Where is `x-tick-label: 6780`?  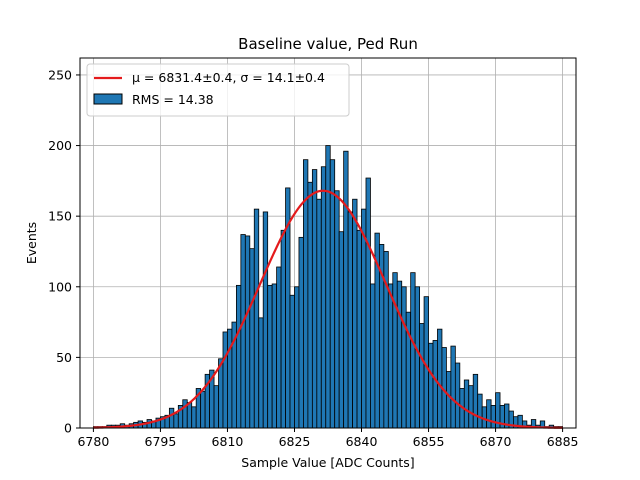 x-tick-label: 6780 is located at coordinates (93, 441).